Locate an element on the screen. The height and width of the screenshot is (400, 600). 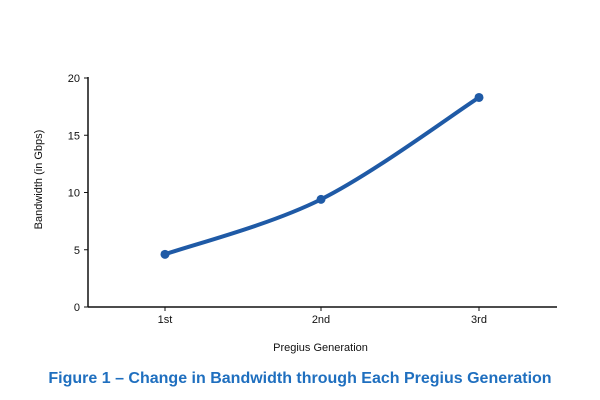
y-tick-label: 20 is located at coordinates (74, 79).